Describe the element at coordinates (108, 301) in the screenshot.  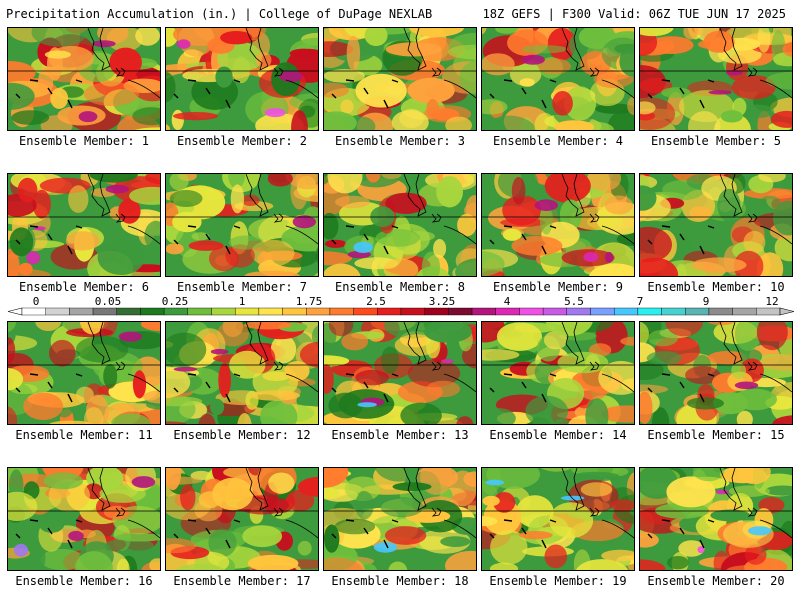
I see `colorbar-tick-label: 0.05` at that location.